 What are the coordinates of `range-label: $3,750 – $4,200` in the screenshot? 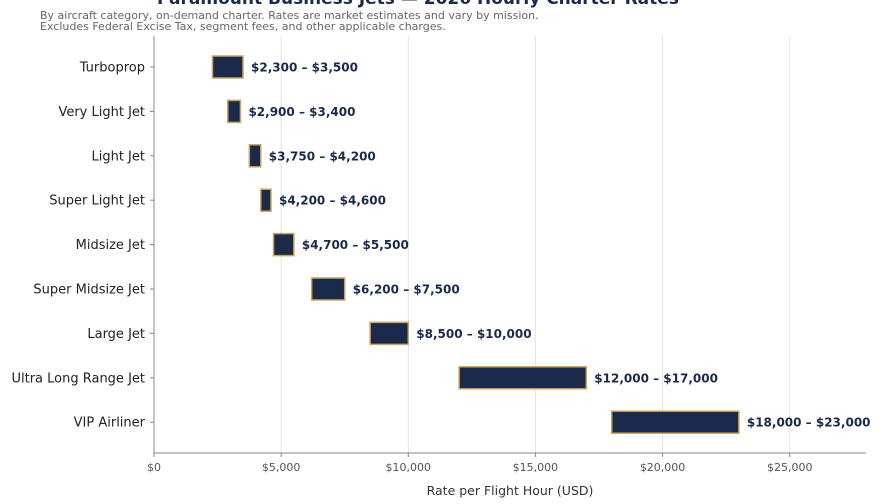 It's located at (322, 156).